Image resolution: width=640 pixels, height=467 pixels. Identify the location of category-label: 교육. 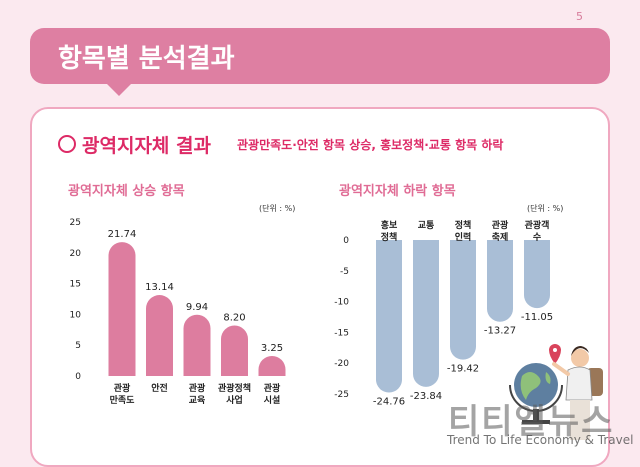
(197, 400).